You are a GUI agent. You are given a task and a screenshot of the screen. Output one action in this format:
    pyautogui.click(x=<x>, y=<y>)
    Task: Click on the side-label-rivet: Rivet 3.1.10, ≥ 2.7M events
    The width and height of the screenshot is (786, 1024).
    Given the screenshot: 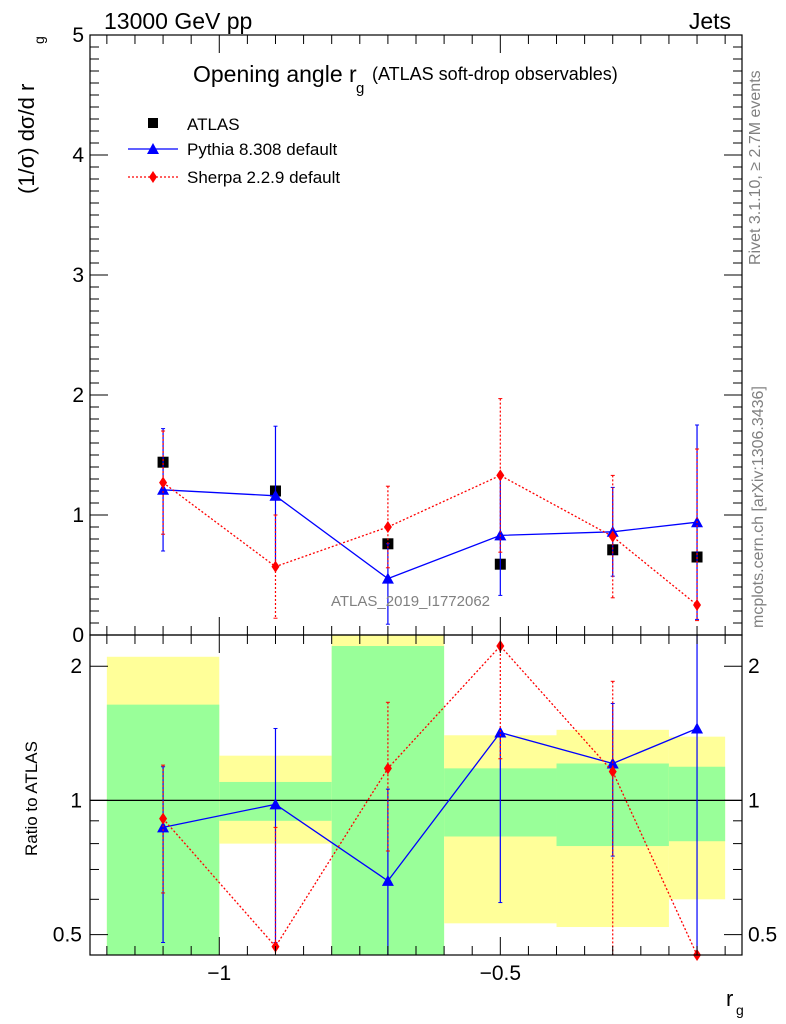 What is the action you would take?
    pyautogui.click(x=755, y=167)
    